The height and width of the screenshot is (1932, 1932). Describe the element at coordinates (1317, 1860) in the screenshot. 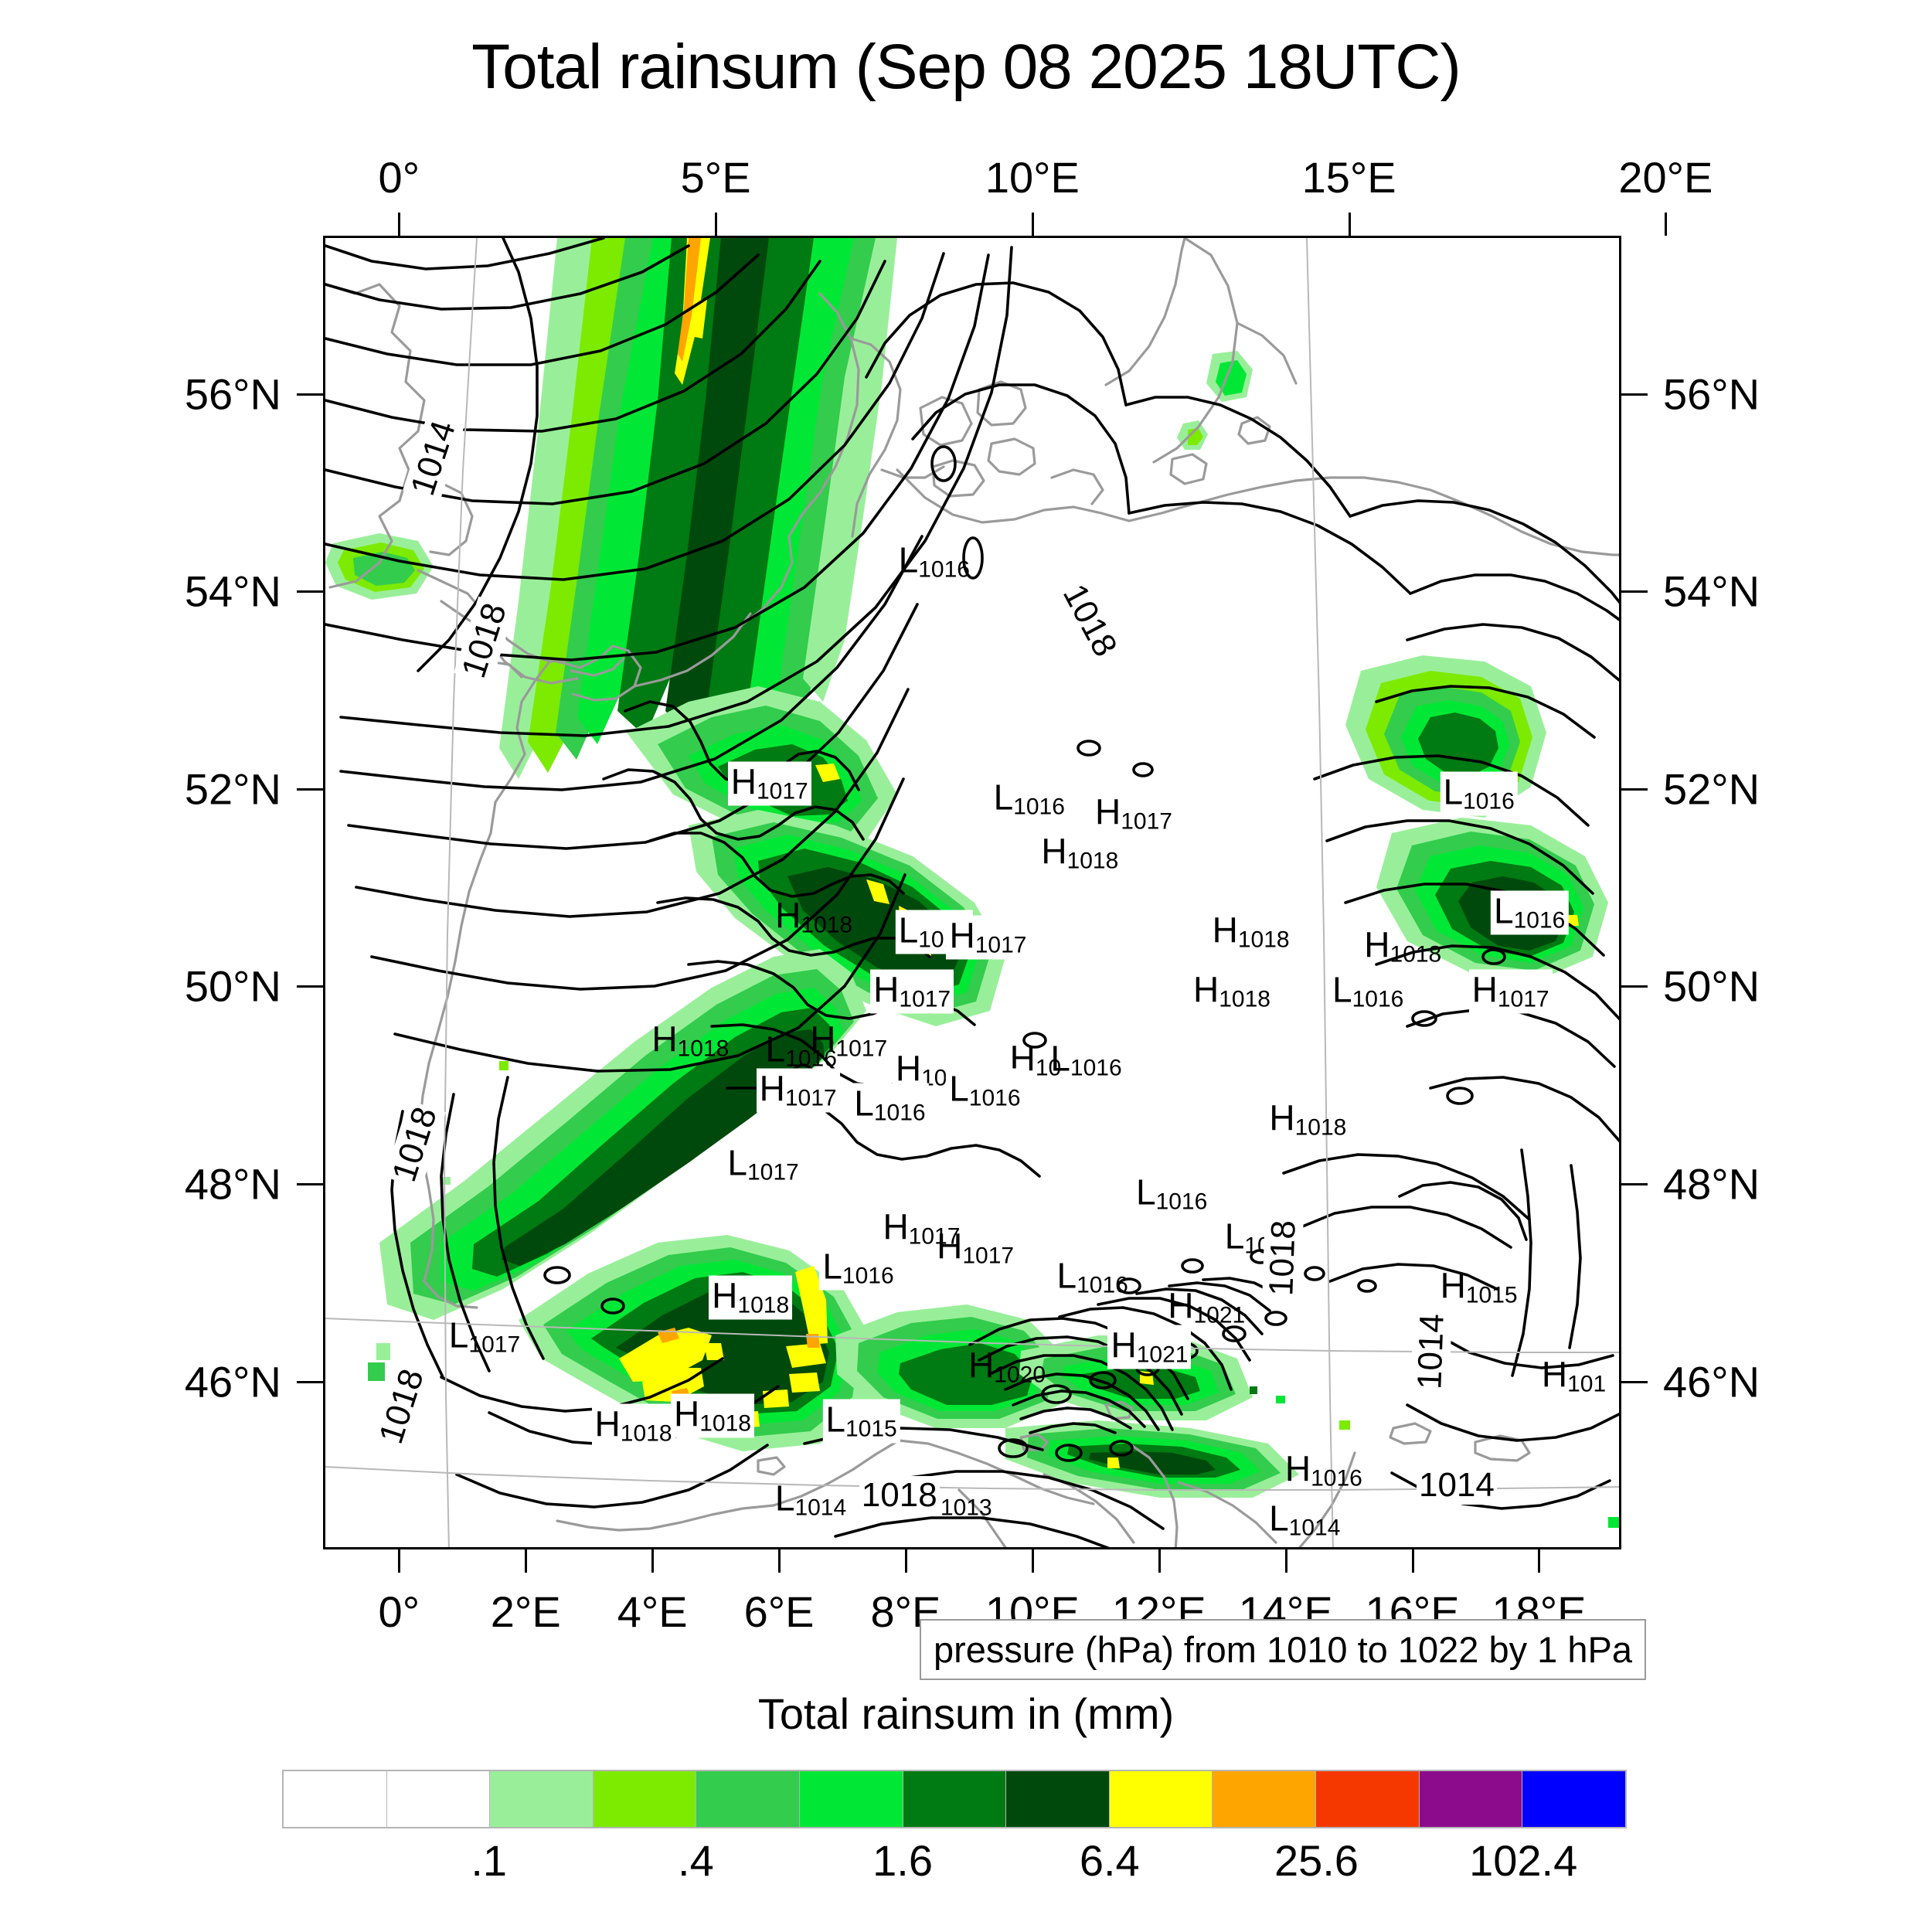

I see `colorbar-tick-label: 25.6` at that location.